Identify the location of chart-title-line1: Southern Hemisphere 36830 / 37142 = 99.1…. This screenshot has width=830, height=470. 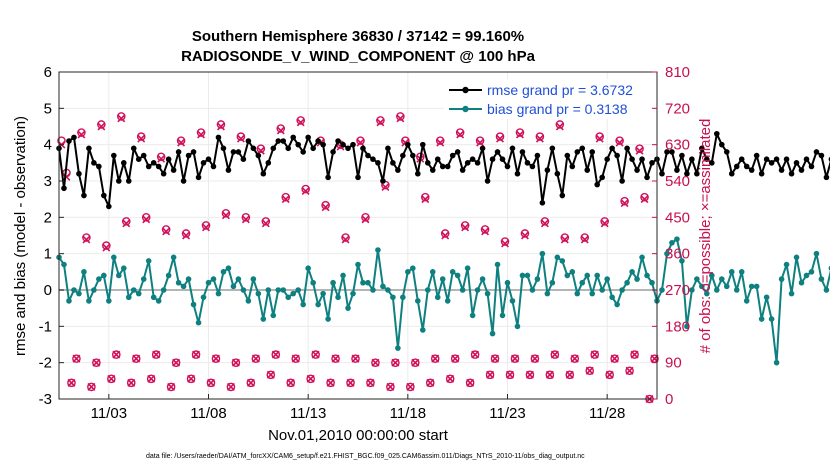
(358, 36).